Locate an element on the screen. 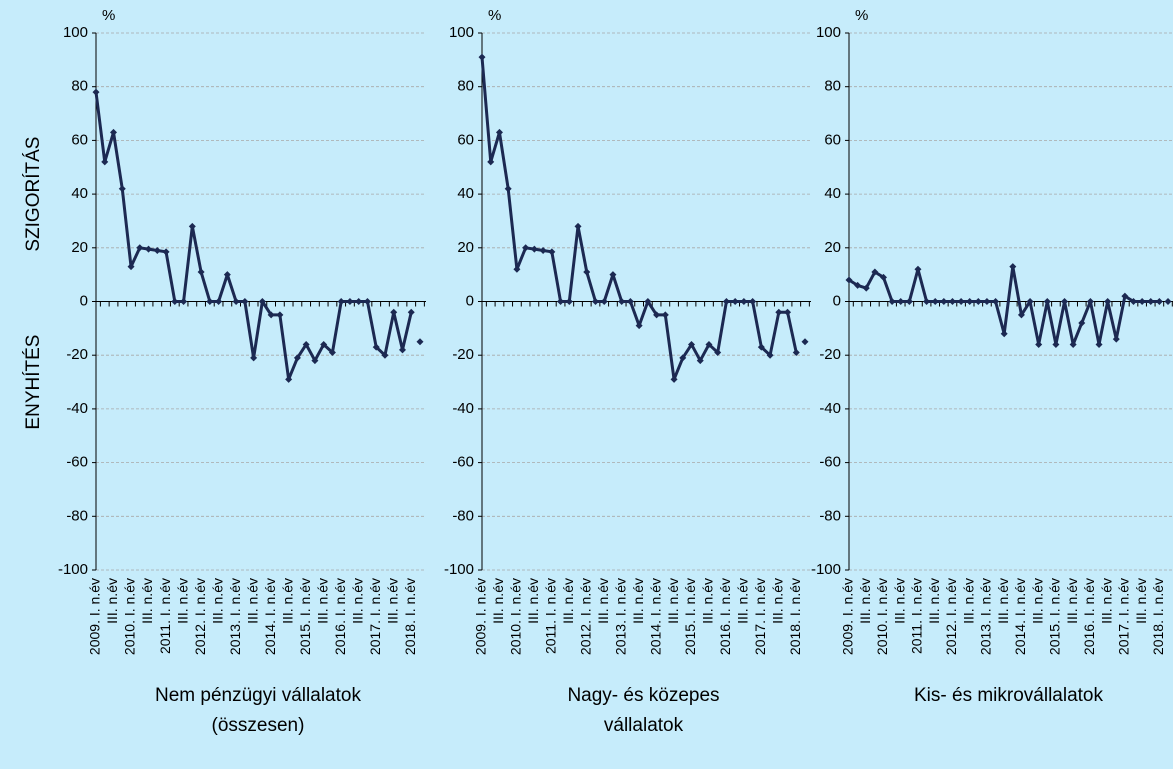  series-line is located at coordinates (639, 219).